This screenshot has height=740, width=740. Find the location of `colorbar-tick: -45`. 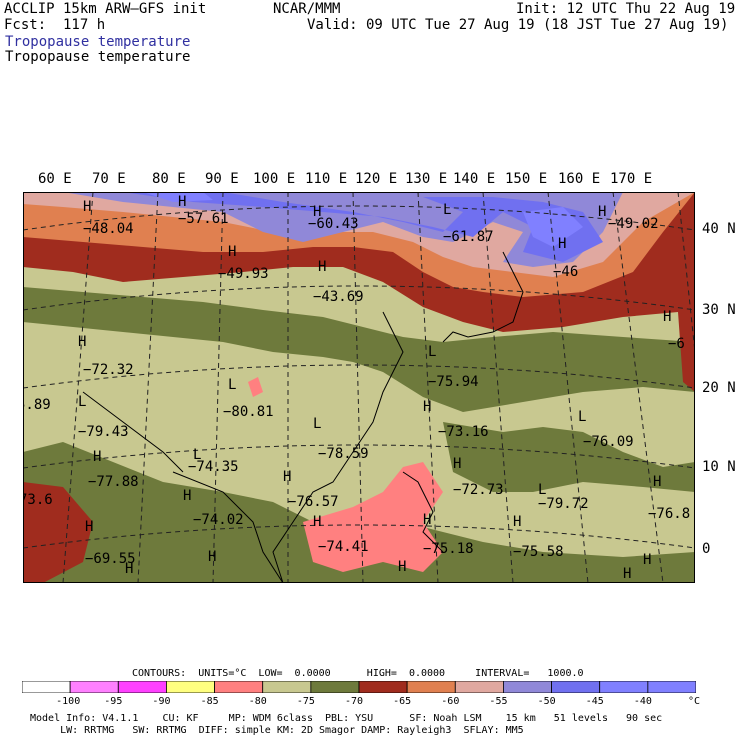

colorbar-tick: -45 is located at coordinates (594, 701).